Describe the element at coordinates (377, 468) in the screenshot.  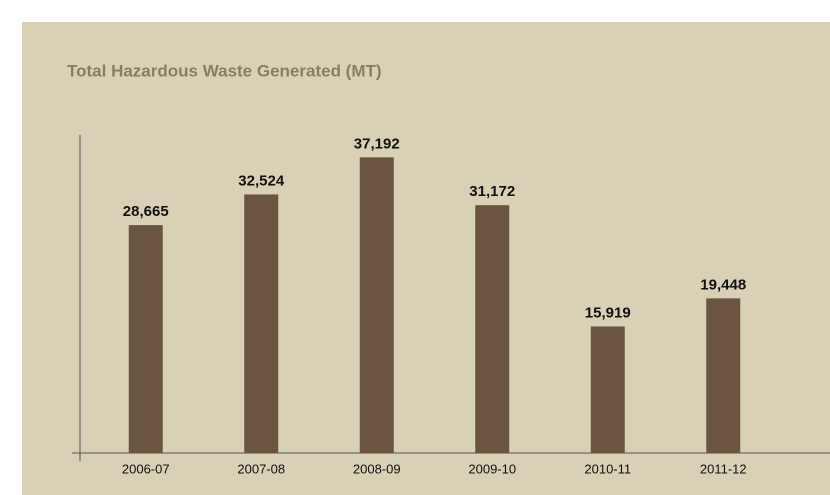
I see `x-tick-label: 2008-09` at that location.